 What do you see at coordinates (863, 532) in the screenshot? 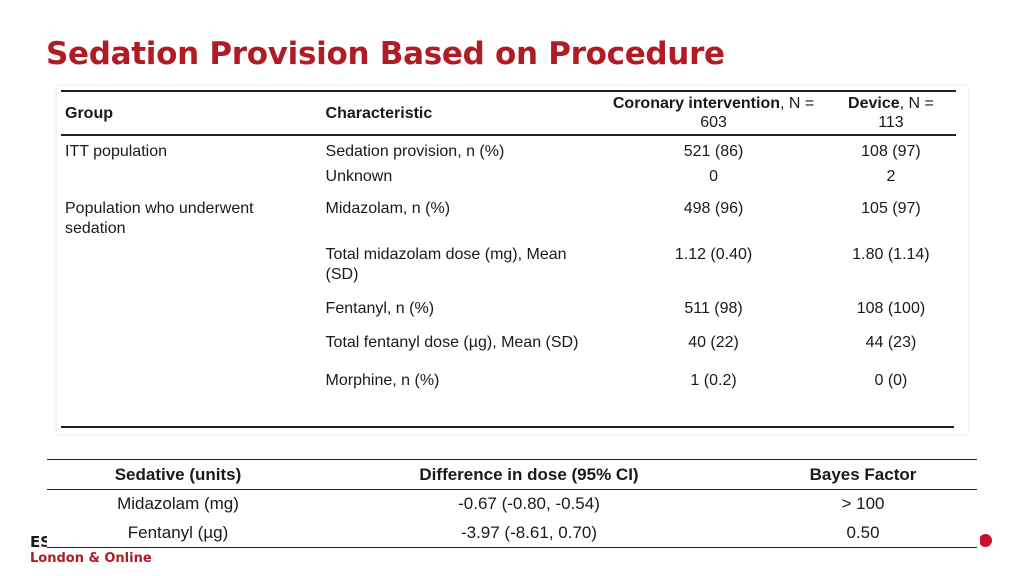
I see `cell-bayes-factor: 0.50` at bounding box center [863, 532].